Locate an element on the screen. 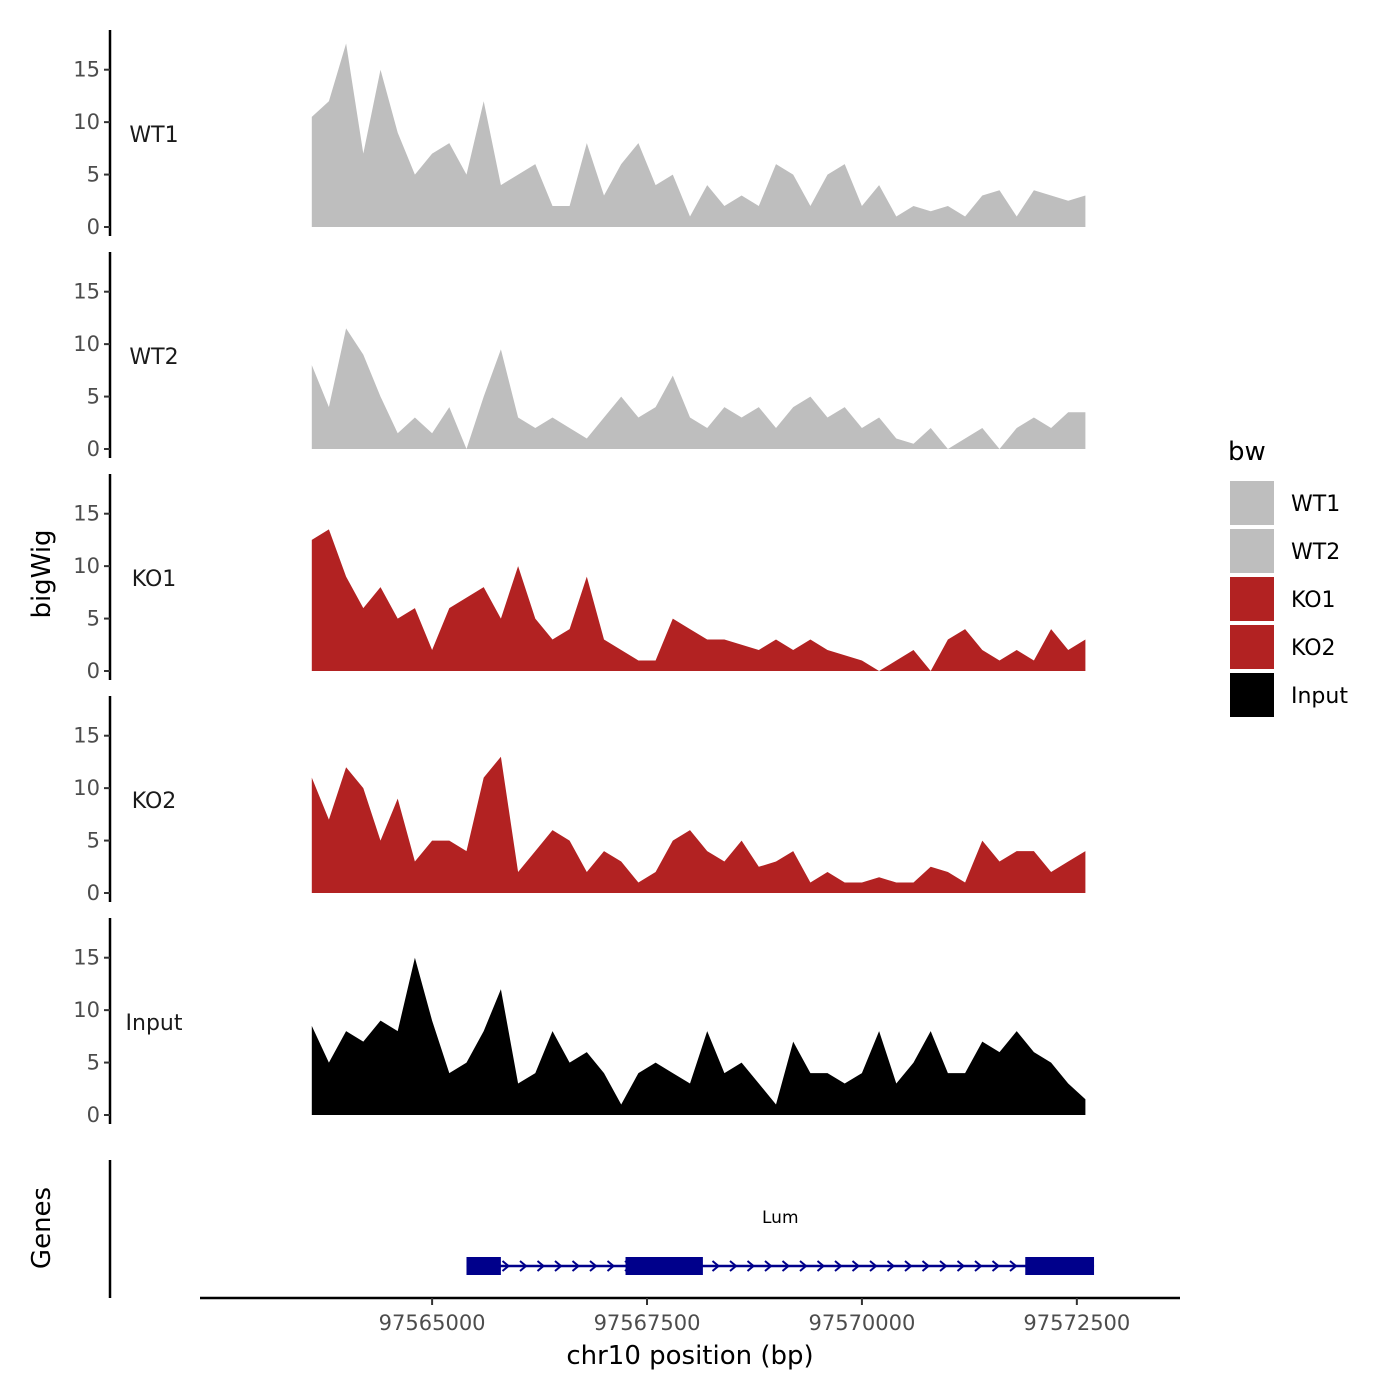 Image resolution: width=1400 pixels, height=1400 pixels. legend-label-ko2: KO2 is located at coordinates (1313, 648).